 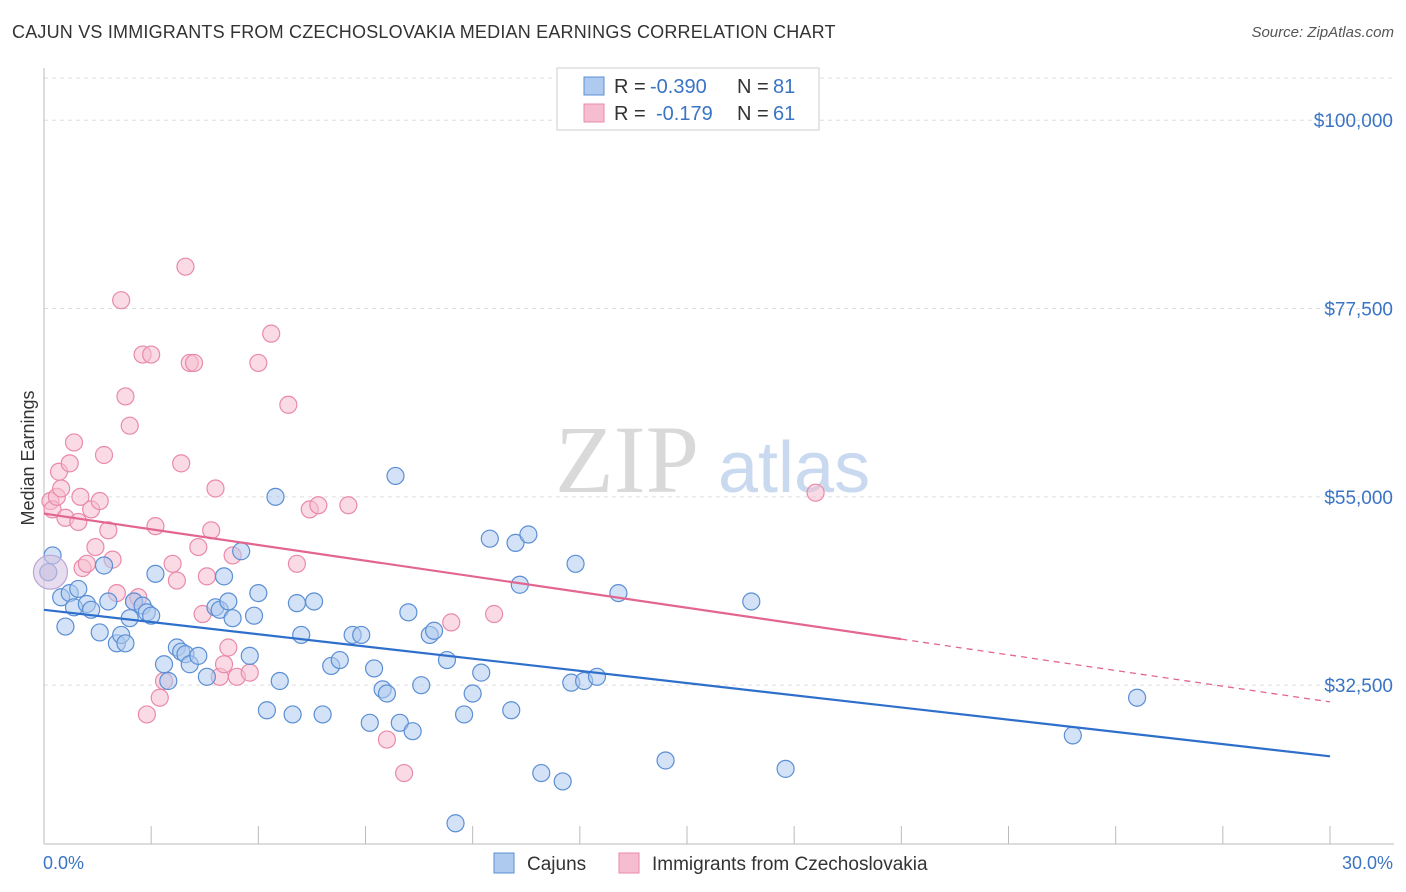 What do you see at coordinates (1358, 498) in the screenshot?
I see `y-tick-label: $55,000` at bounding box center [1358, 498].